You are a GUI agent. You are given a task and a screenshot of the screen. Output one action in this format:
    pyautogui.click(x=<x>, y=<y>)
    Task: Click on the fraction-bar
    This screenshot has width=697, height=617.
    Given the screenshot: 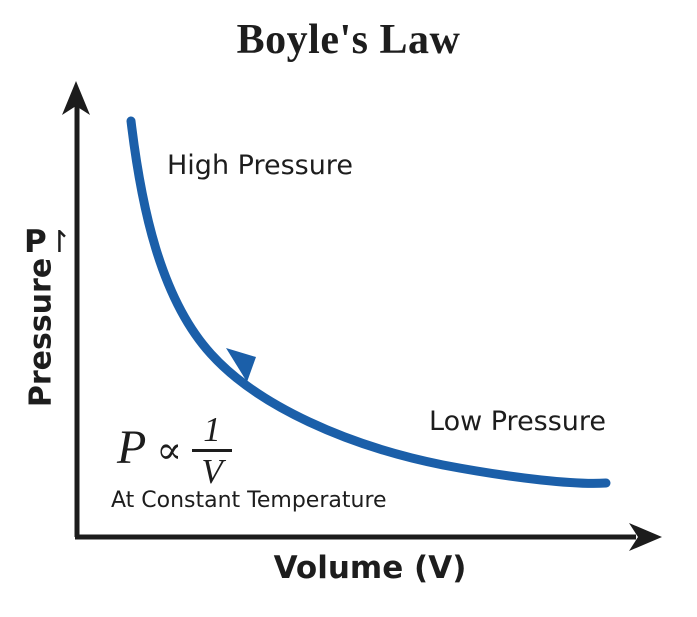 What is the action you would take?
    pyautogui.click(x=212, y=450)
    